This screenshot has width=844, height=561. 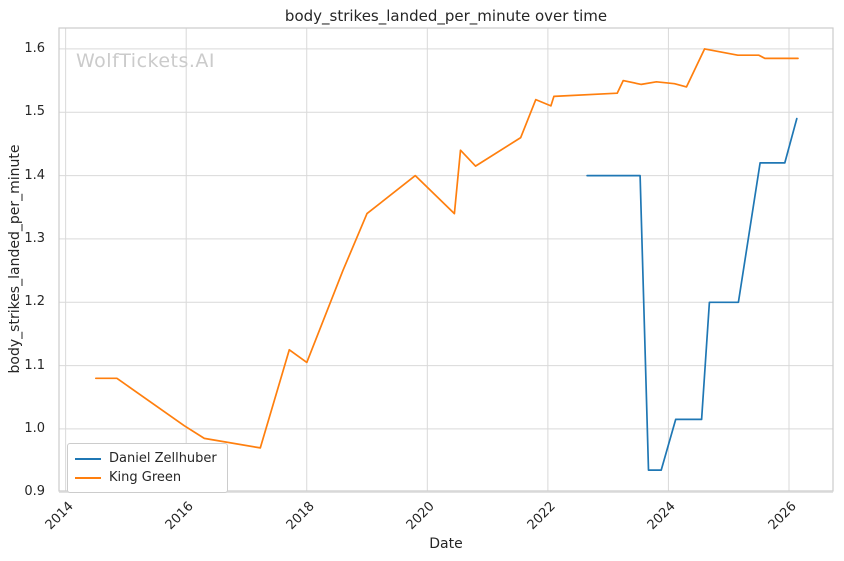 I want to click on legend-item-daniel-zellhuber: Daniel Zellhuber, so click(x=146, y=458).